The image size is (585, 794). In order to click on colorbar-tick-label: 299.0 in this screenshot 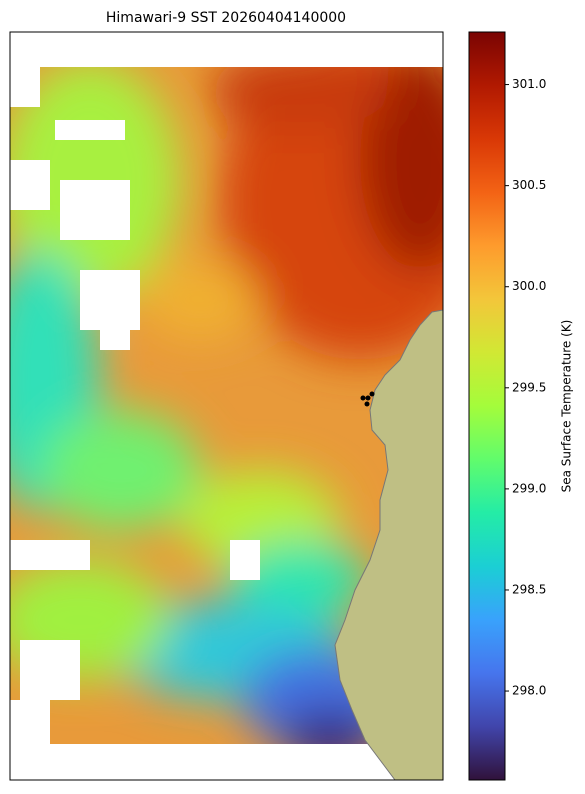, I will do `click(529, 488)`.